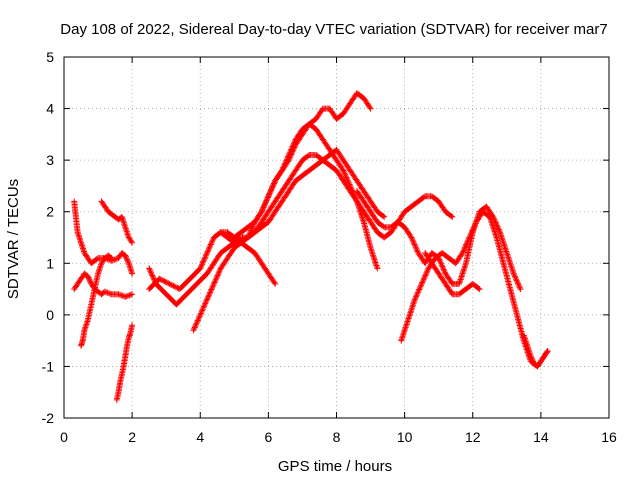  Describe the element at coordinates (267, 227) in the screenshot. I see `series-markers` at that location.